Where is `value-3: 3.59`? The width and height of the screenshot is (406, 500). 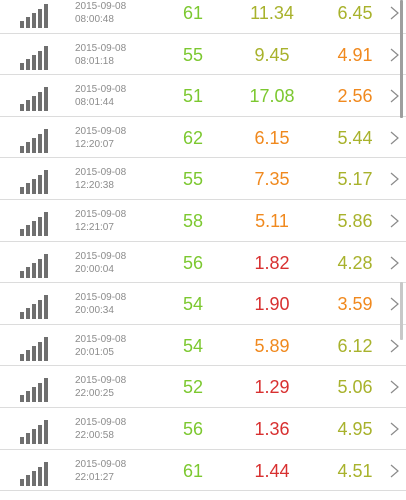
value-3: 3.59 is located at coordinates (355, 304).